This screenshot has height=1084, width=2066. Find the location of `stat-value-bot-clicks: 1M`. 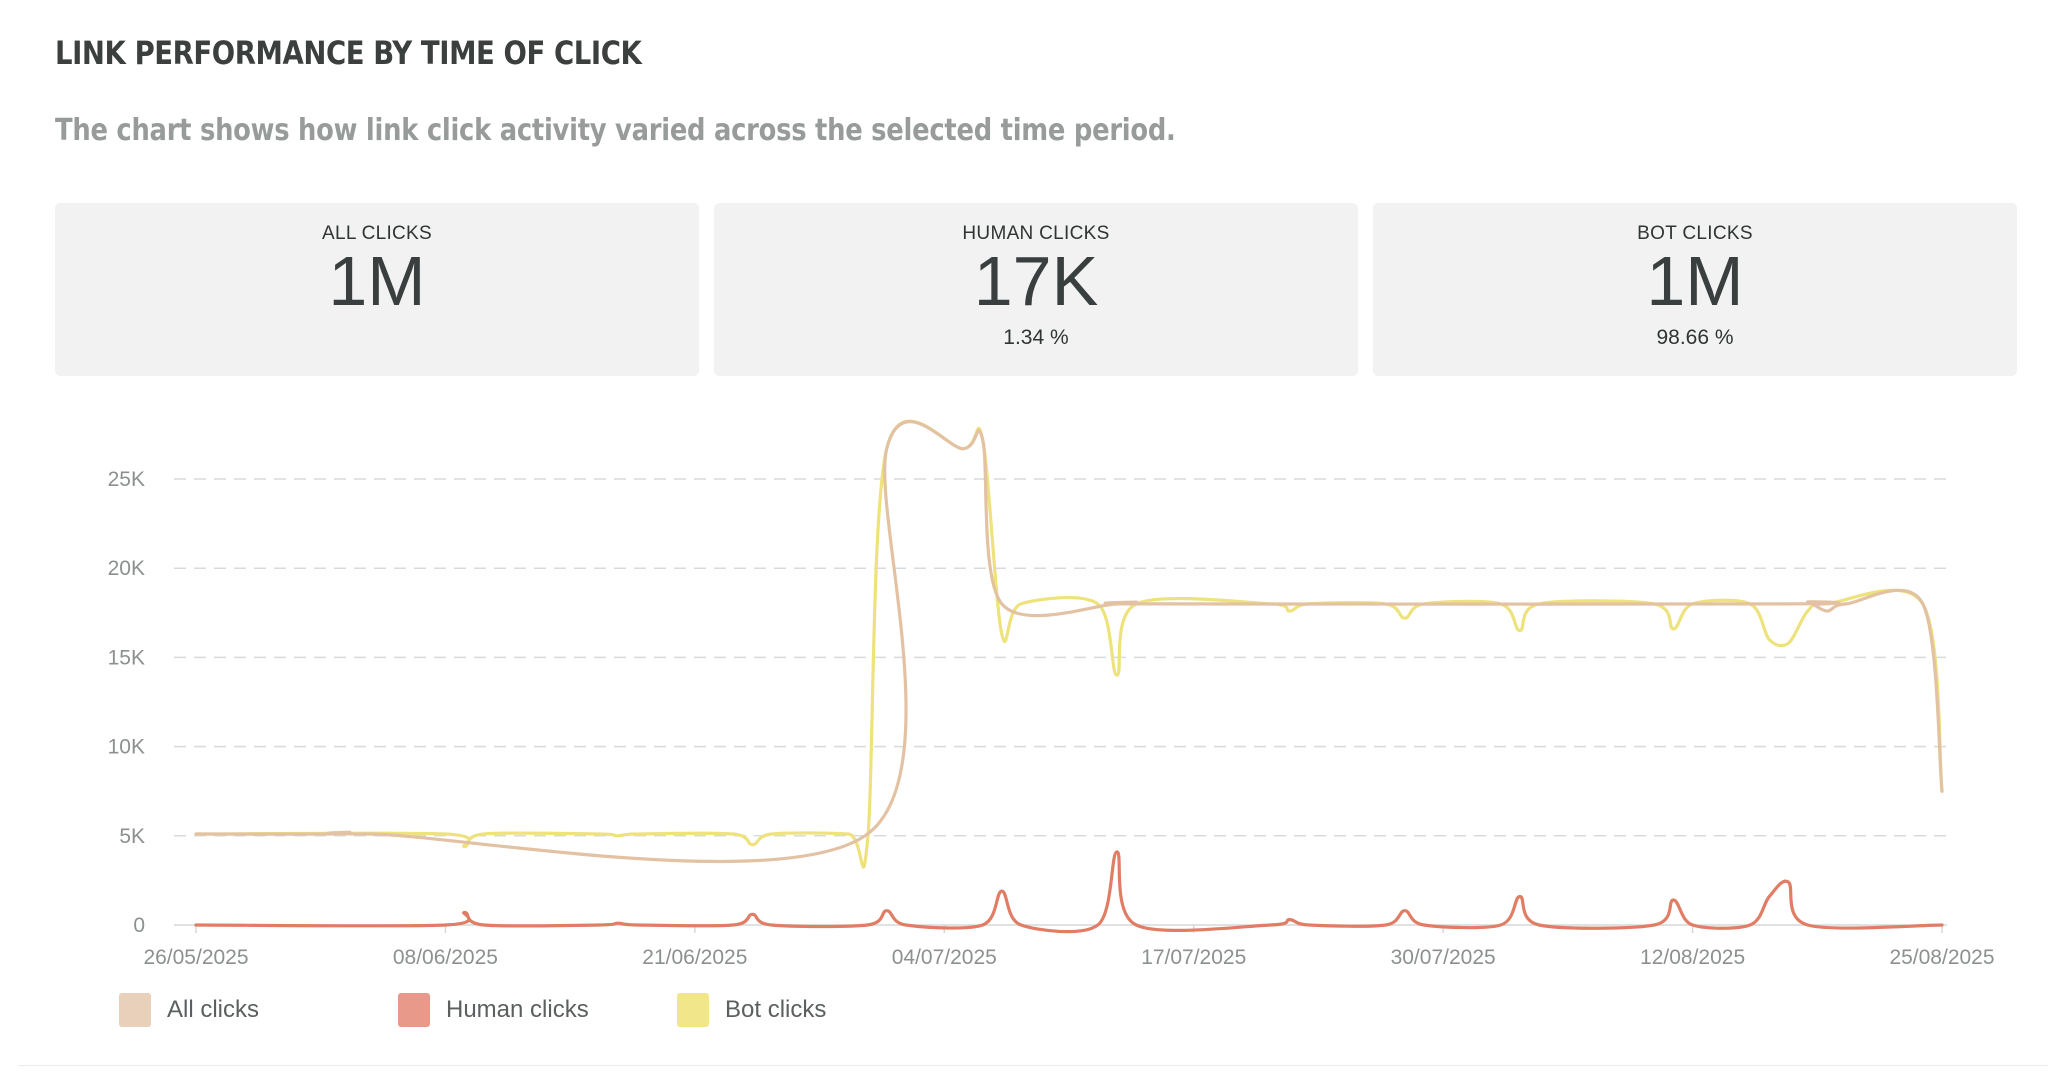

stat-value-bot-clicks: 1M is located at coordinates (1695, 281).